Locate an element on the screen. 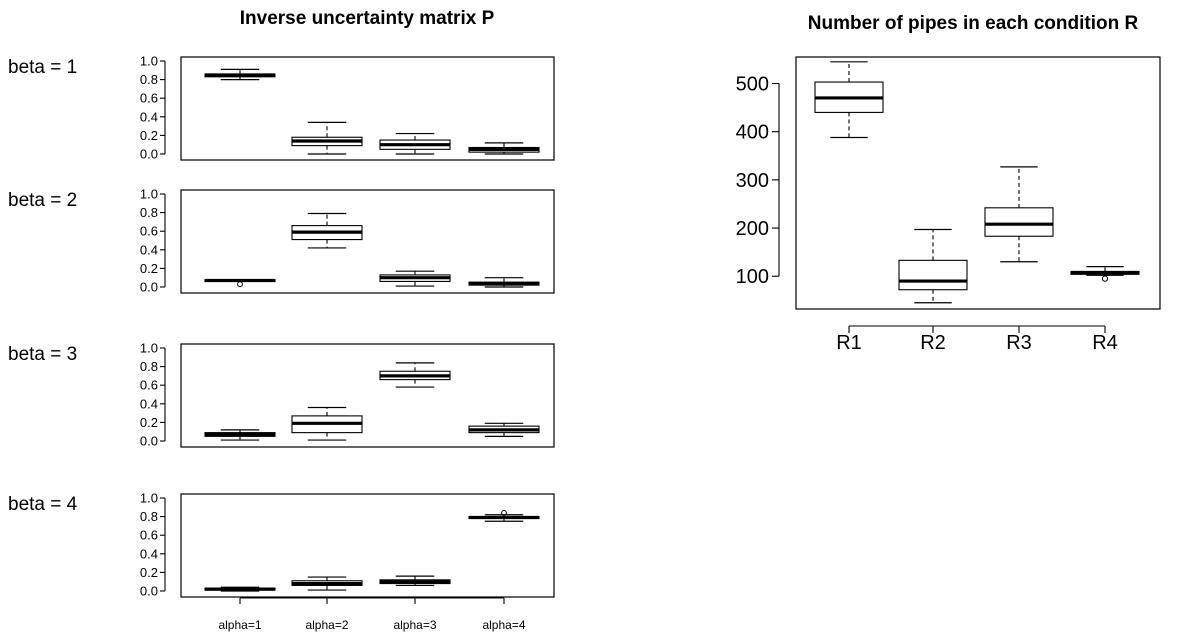 The height and width of the screenshot is (637, 1194). box-R2 is located at coordinates (933, 266).